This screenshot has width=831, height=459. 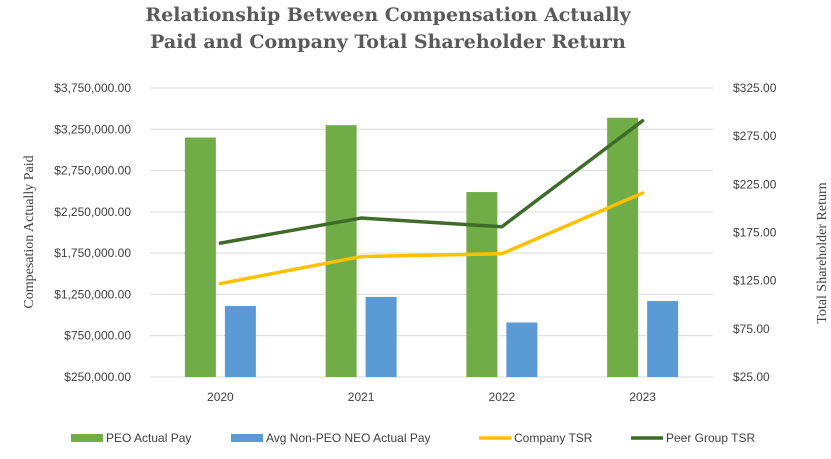 What do you see at coordinates (502, 397) in the screenshot?
I see `x-tick-label: 2022` at bounding box center [502, 397].